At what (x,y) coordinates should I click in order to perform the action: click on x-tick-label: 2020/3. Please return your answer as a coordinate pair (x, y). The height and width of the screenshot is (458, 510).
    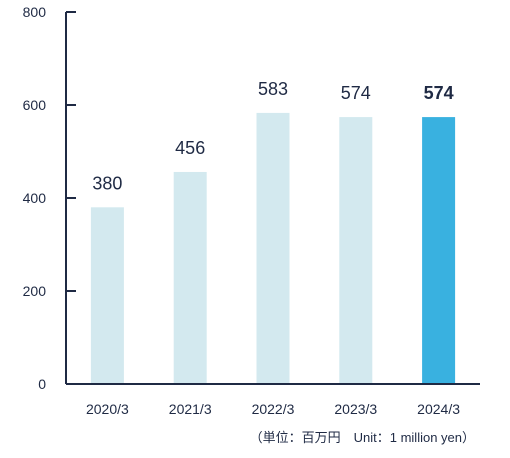
    Looking at the image, I should click on (107, 409).